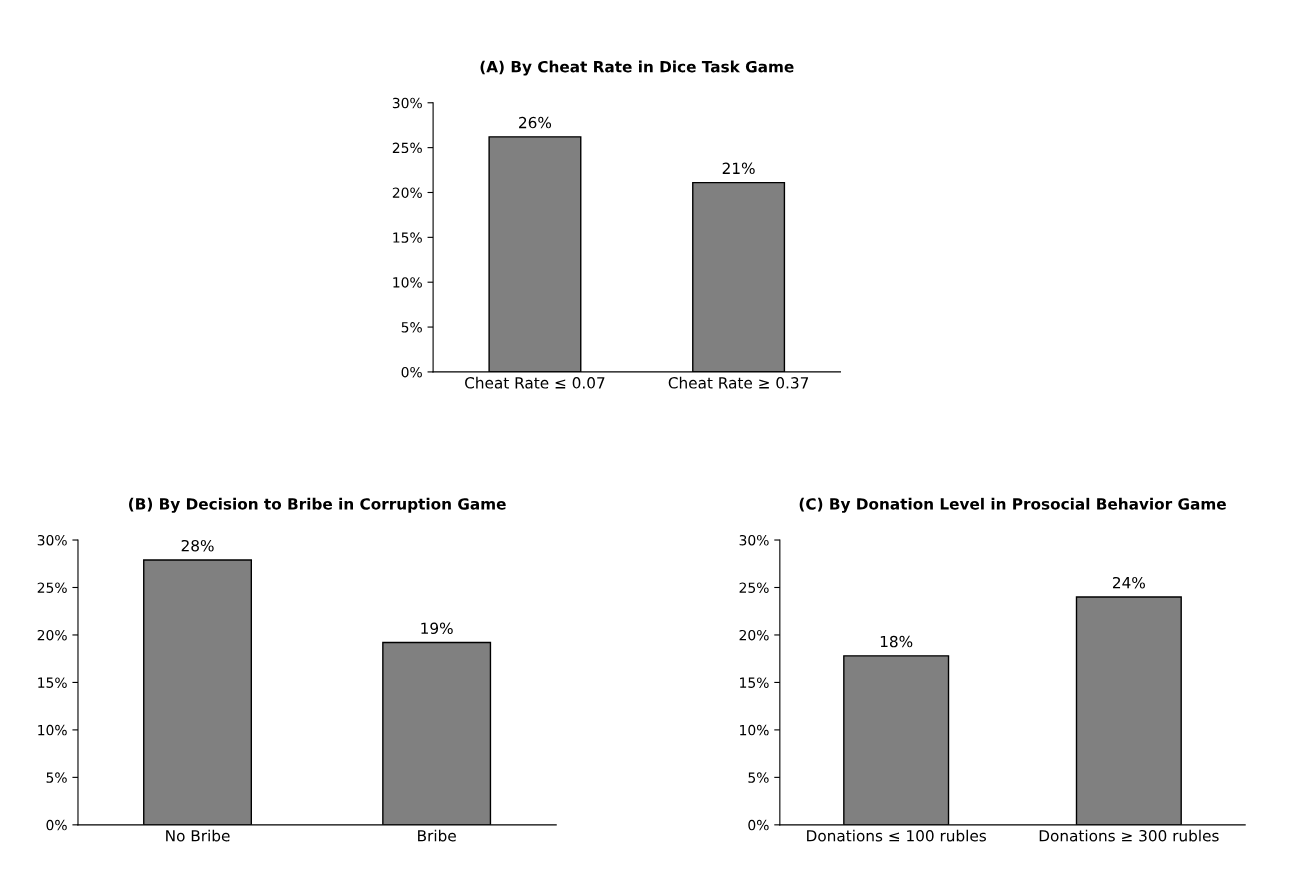 The width and height of the screenshot is (1289, 871). What do you see at coordinates (535, 122) in the screenshot?
I see `data-label: 26%` at bounding box center [535, 122].